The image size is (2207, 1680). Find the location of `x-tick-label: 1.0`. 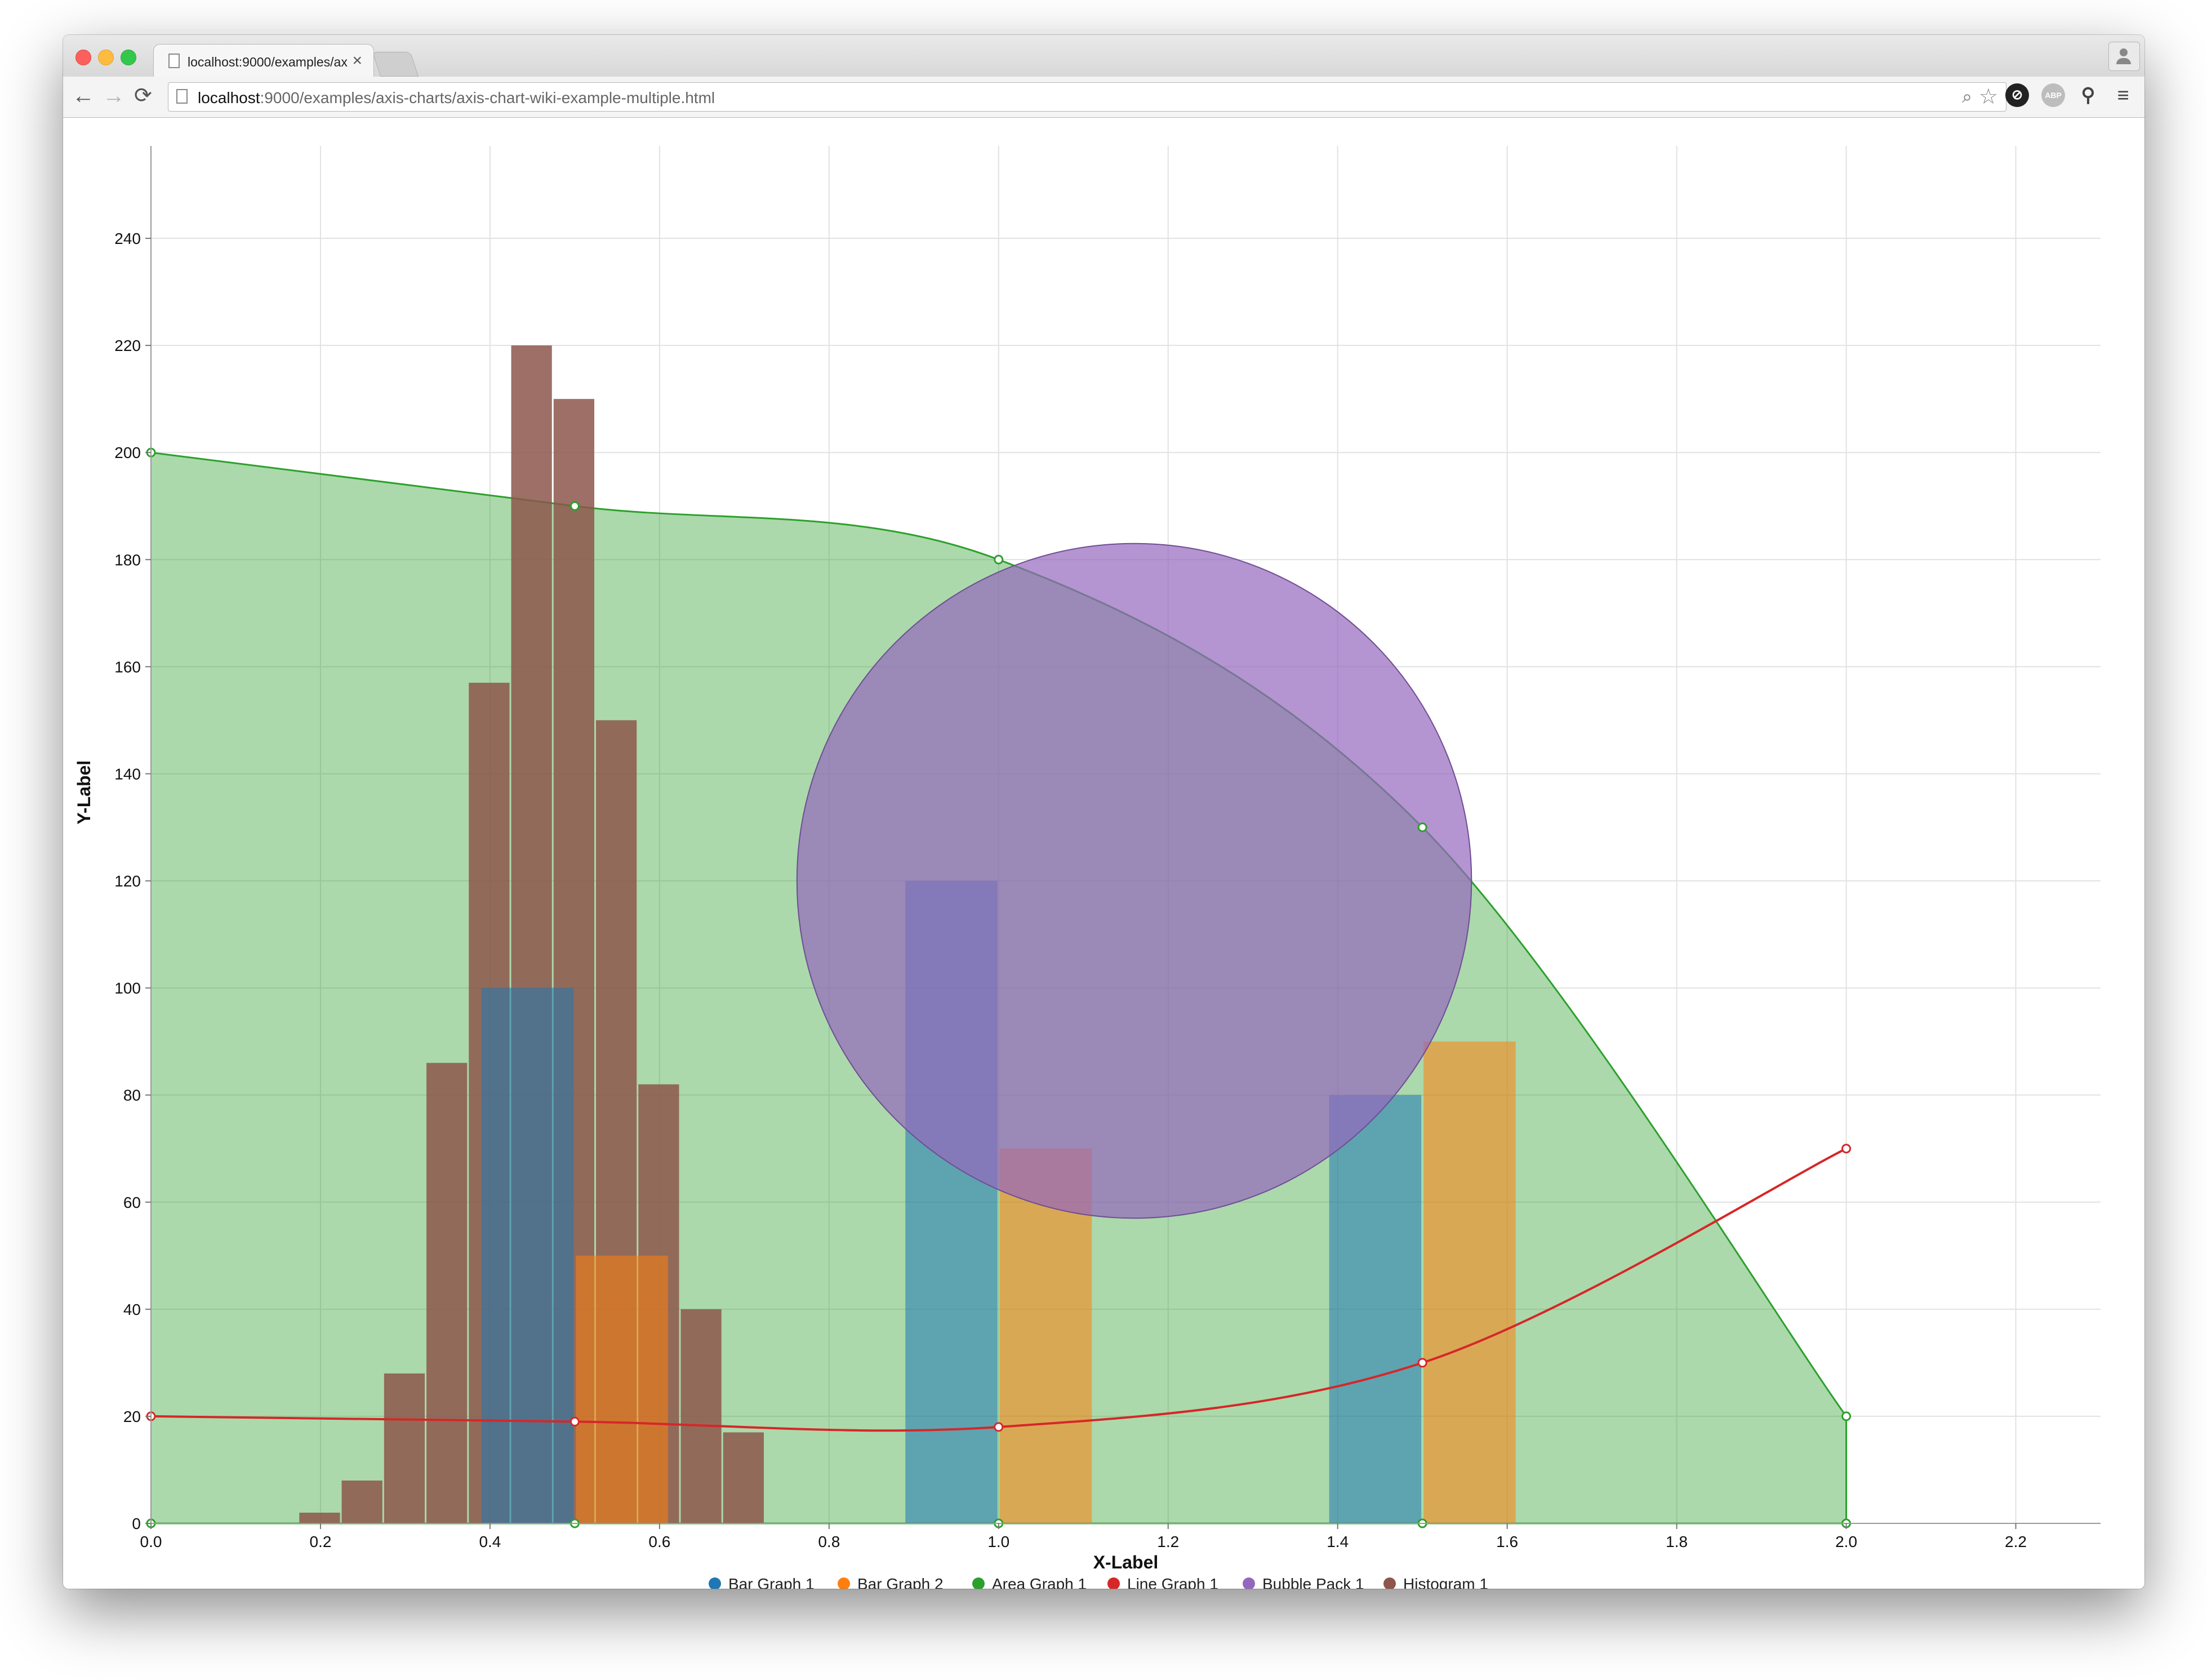

x-tick-label: 1.0 is located at coordinates (998, 1541).